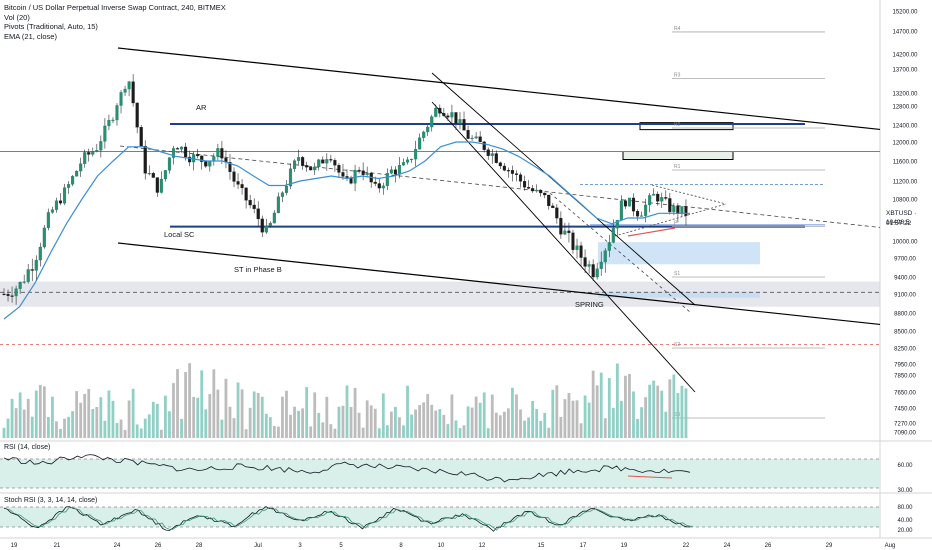 Image resolution: width=932 pixels, height=550 pixels. I want to click on price-tick-label: 8800.00, so click(905, 315).